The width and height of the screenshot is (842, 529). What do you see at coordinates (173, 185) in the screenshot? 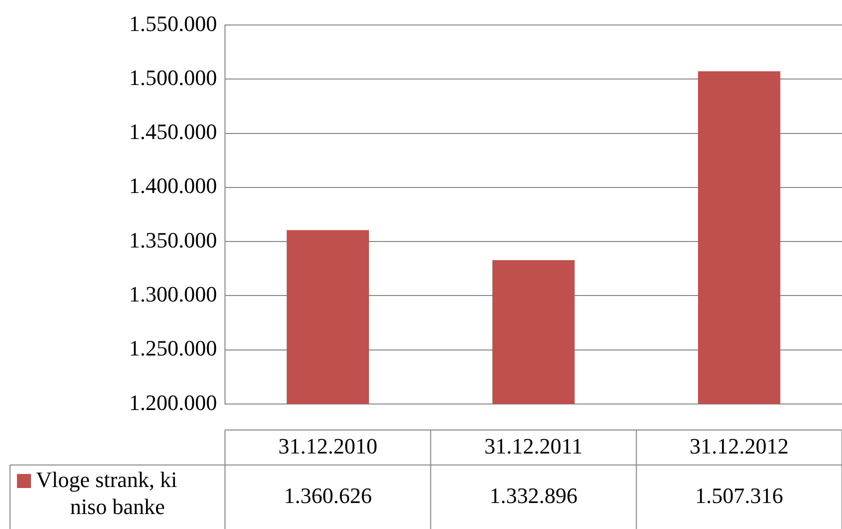
I see `y-tick-label: 1.400.000` at bounding box center [173, 185].